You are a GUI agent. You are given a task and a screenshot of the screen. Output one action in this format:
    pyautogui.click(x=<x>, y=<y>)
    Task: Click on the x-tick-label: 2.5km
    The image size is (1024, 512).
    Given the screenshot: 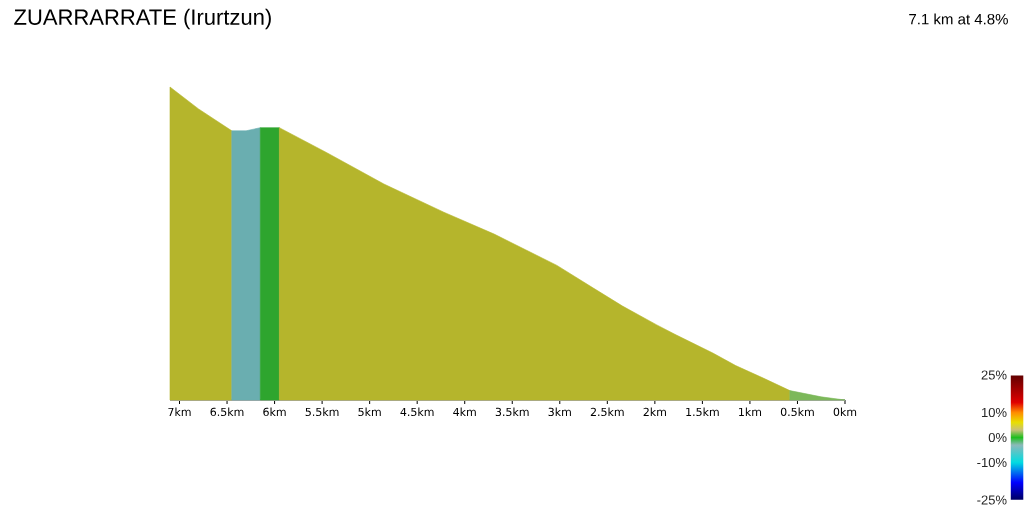 What is the action you would take?
    pyautogui.click(x=607, y=412)
    